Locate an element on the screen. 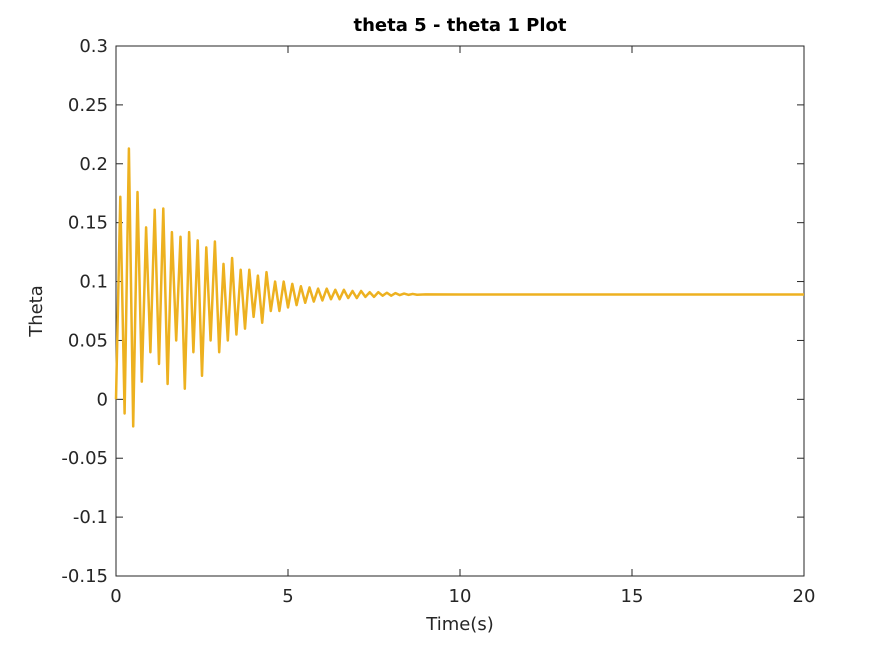  x-tick-label: 15 is located at coordinates (632, 596).